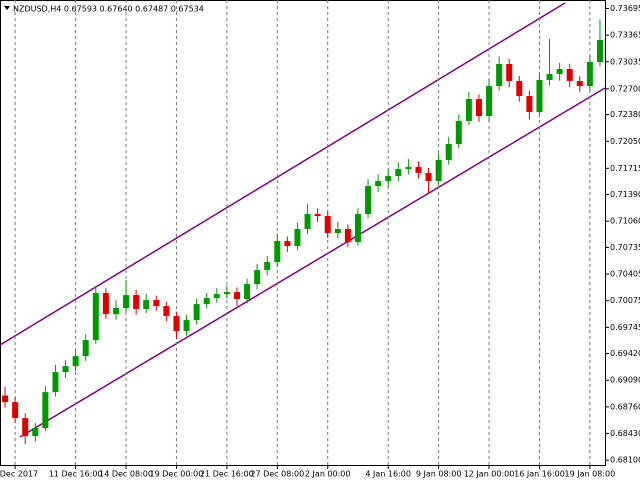  Describe the element at coordinates (590, 474) in the screenshot. I see `x-tick-label: 19 Jan 08:00` at that location.